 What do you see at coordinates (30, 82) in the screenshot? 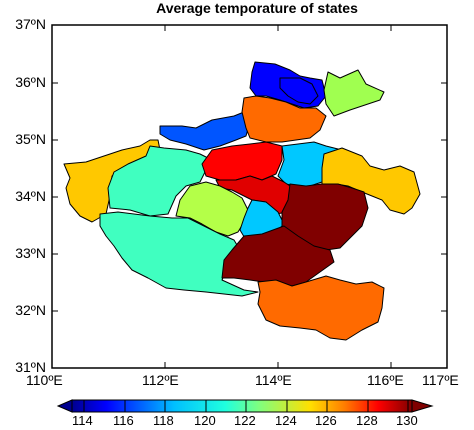
I see `lat-label: 36ºN` at bounding box center [30, 82].